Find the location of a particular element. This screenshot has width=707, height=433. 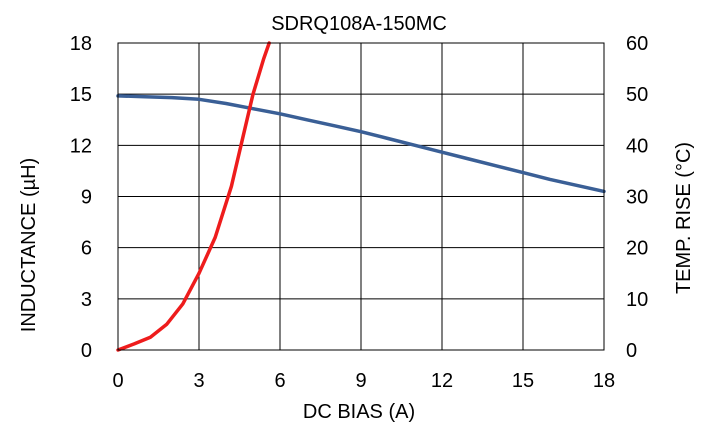

y-tick-label: 3 is located at coordinates (86, 300).